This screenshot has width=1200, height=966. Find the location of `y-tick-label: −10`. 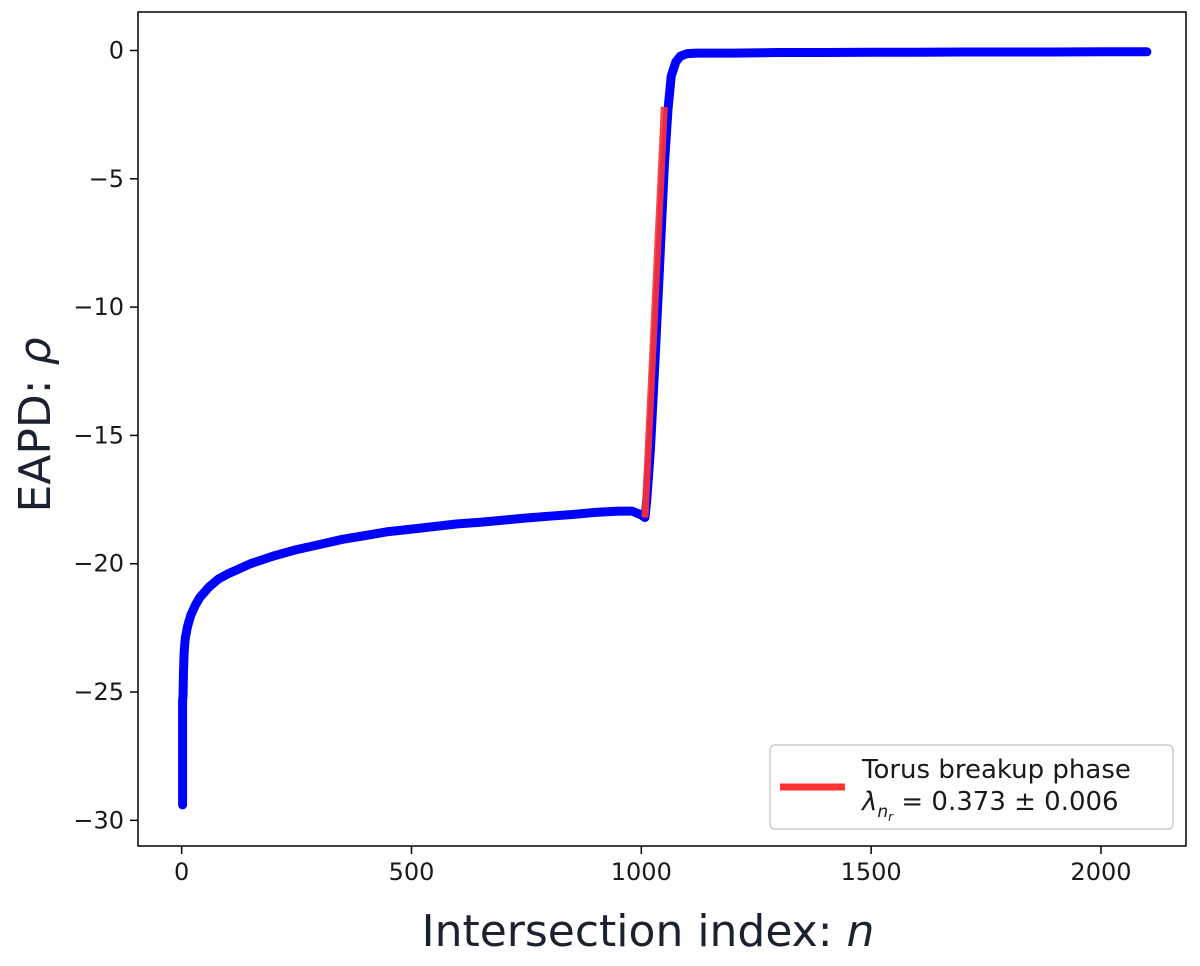

y-tick-label: −10 is located at coordinates (98, 307).